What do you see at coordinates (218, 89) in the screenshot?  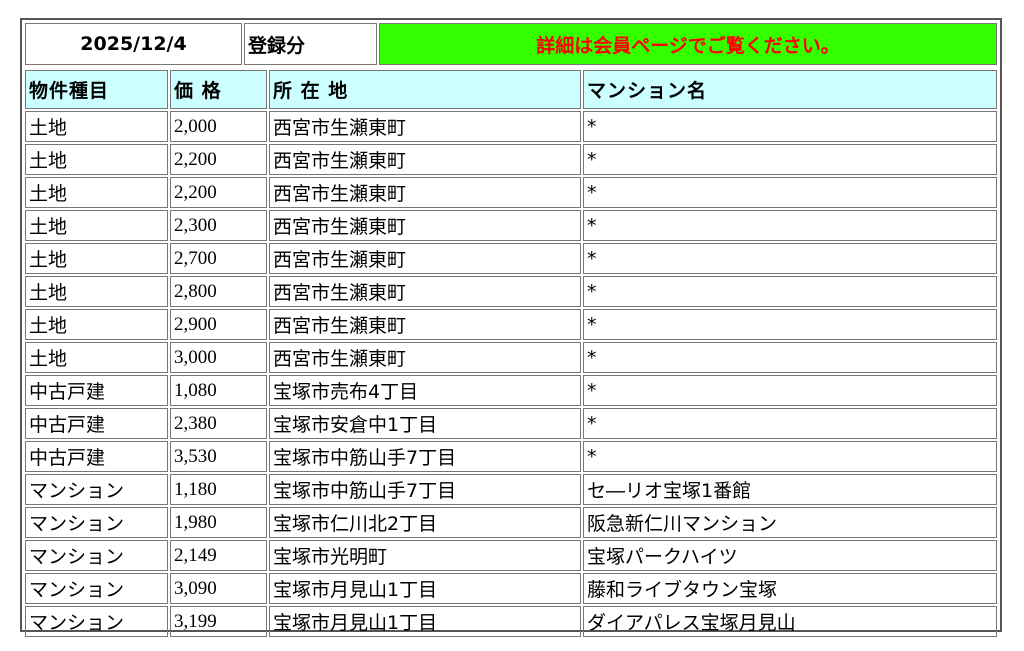 I see `column-header: 価 格` at bounding box center [218, 89].